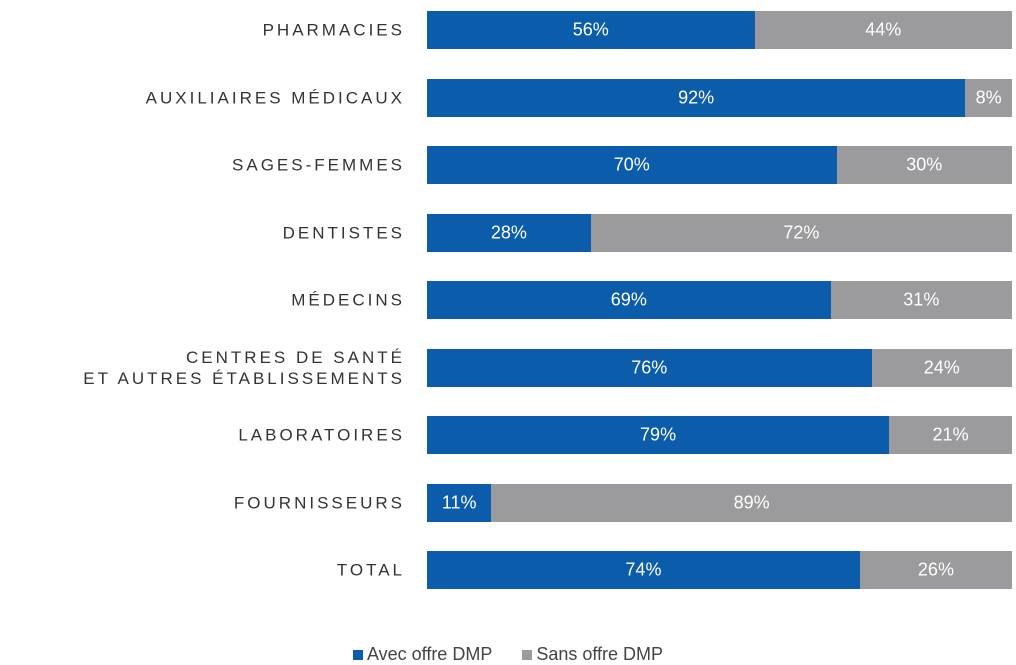  Describe the element at coordinates (348, 300) in the screenshot. I see `category-label: MÉDECINS` at that location.